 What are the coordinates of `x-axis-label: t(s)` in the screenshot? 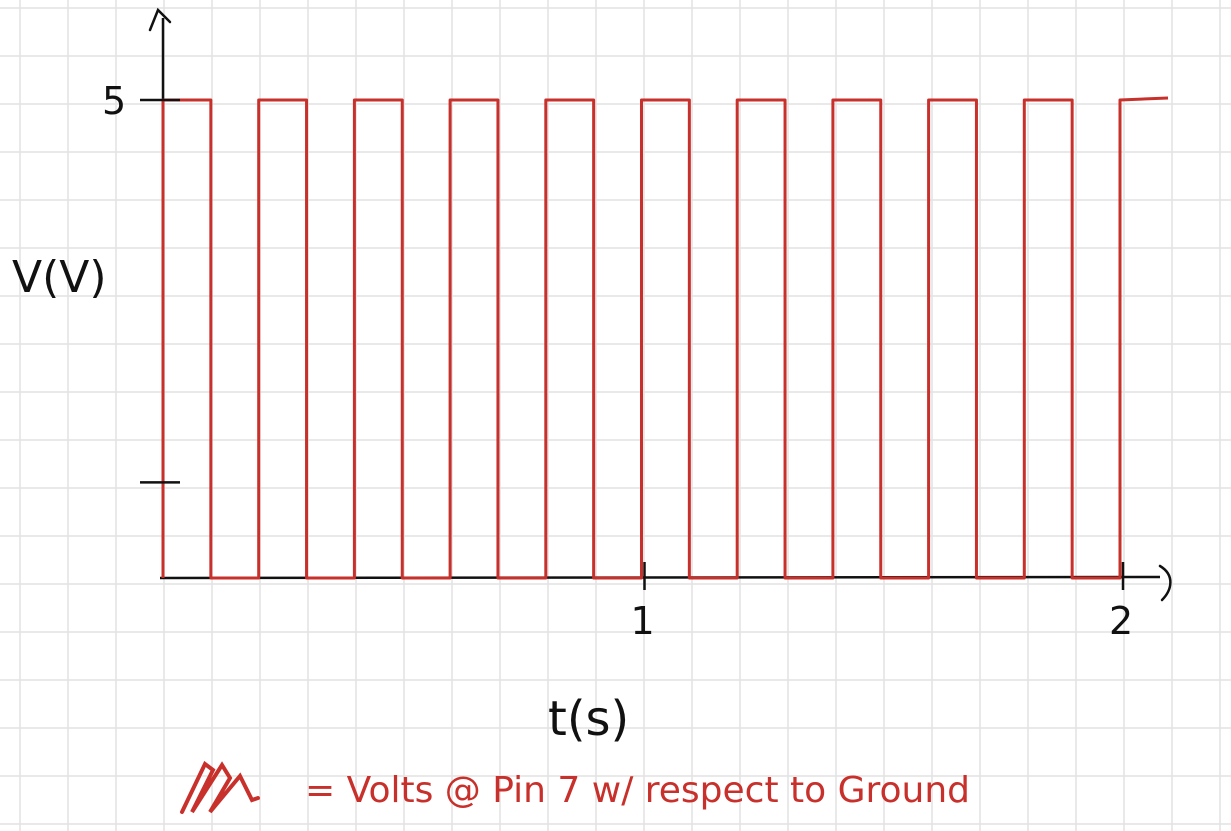 It's located at (588, 719).